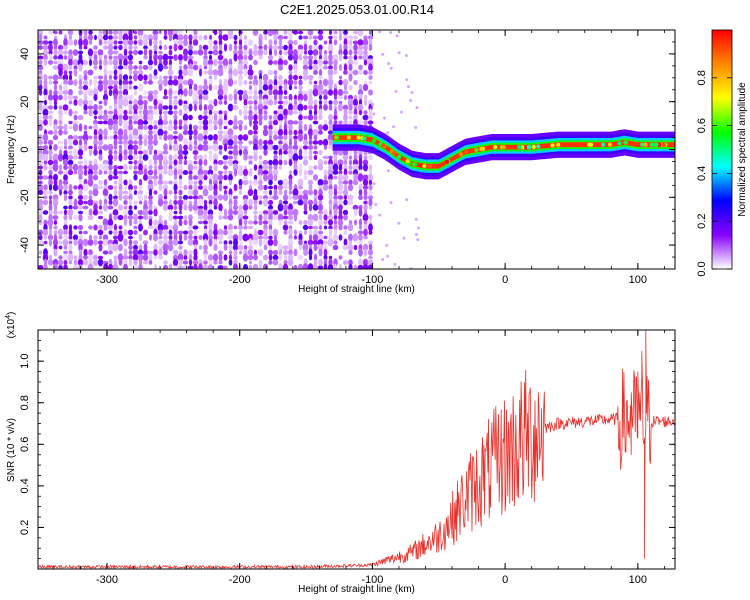  What do you see at coordinates (702, 125) in the screenshot?
I see `colorbar-tick-label: 0.6` at bounding box center [702, 125].